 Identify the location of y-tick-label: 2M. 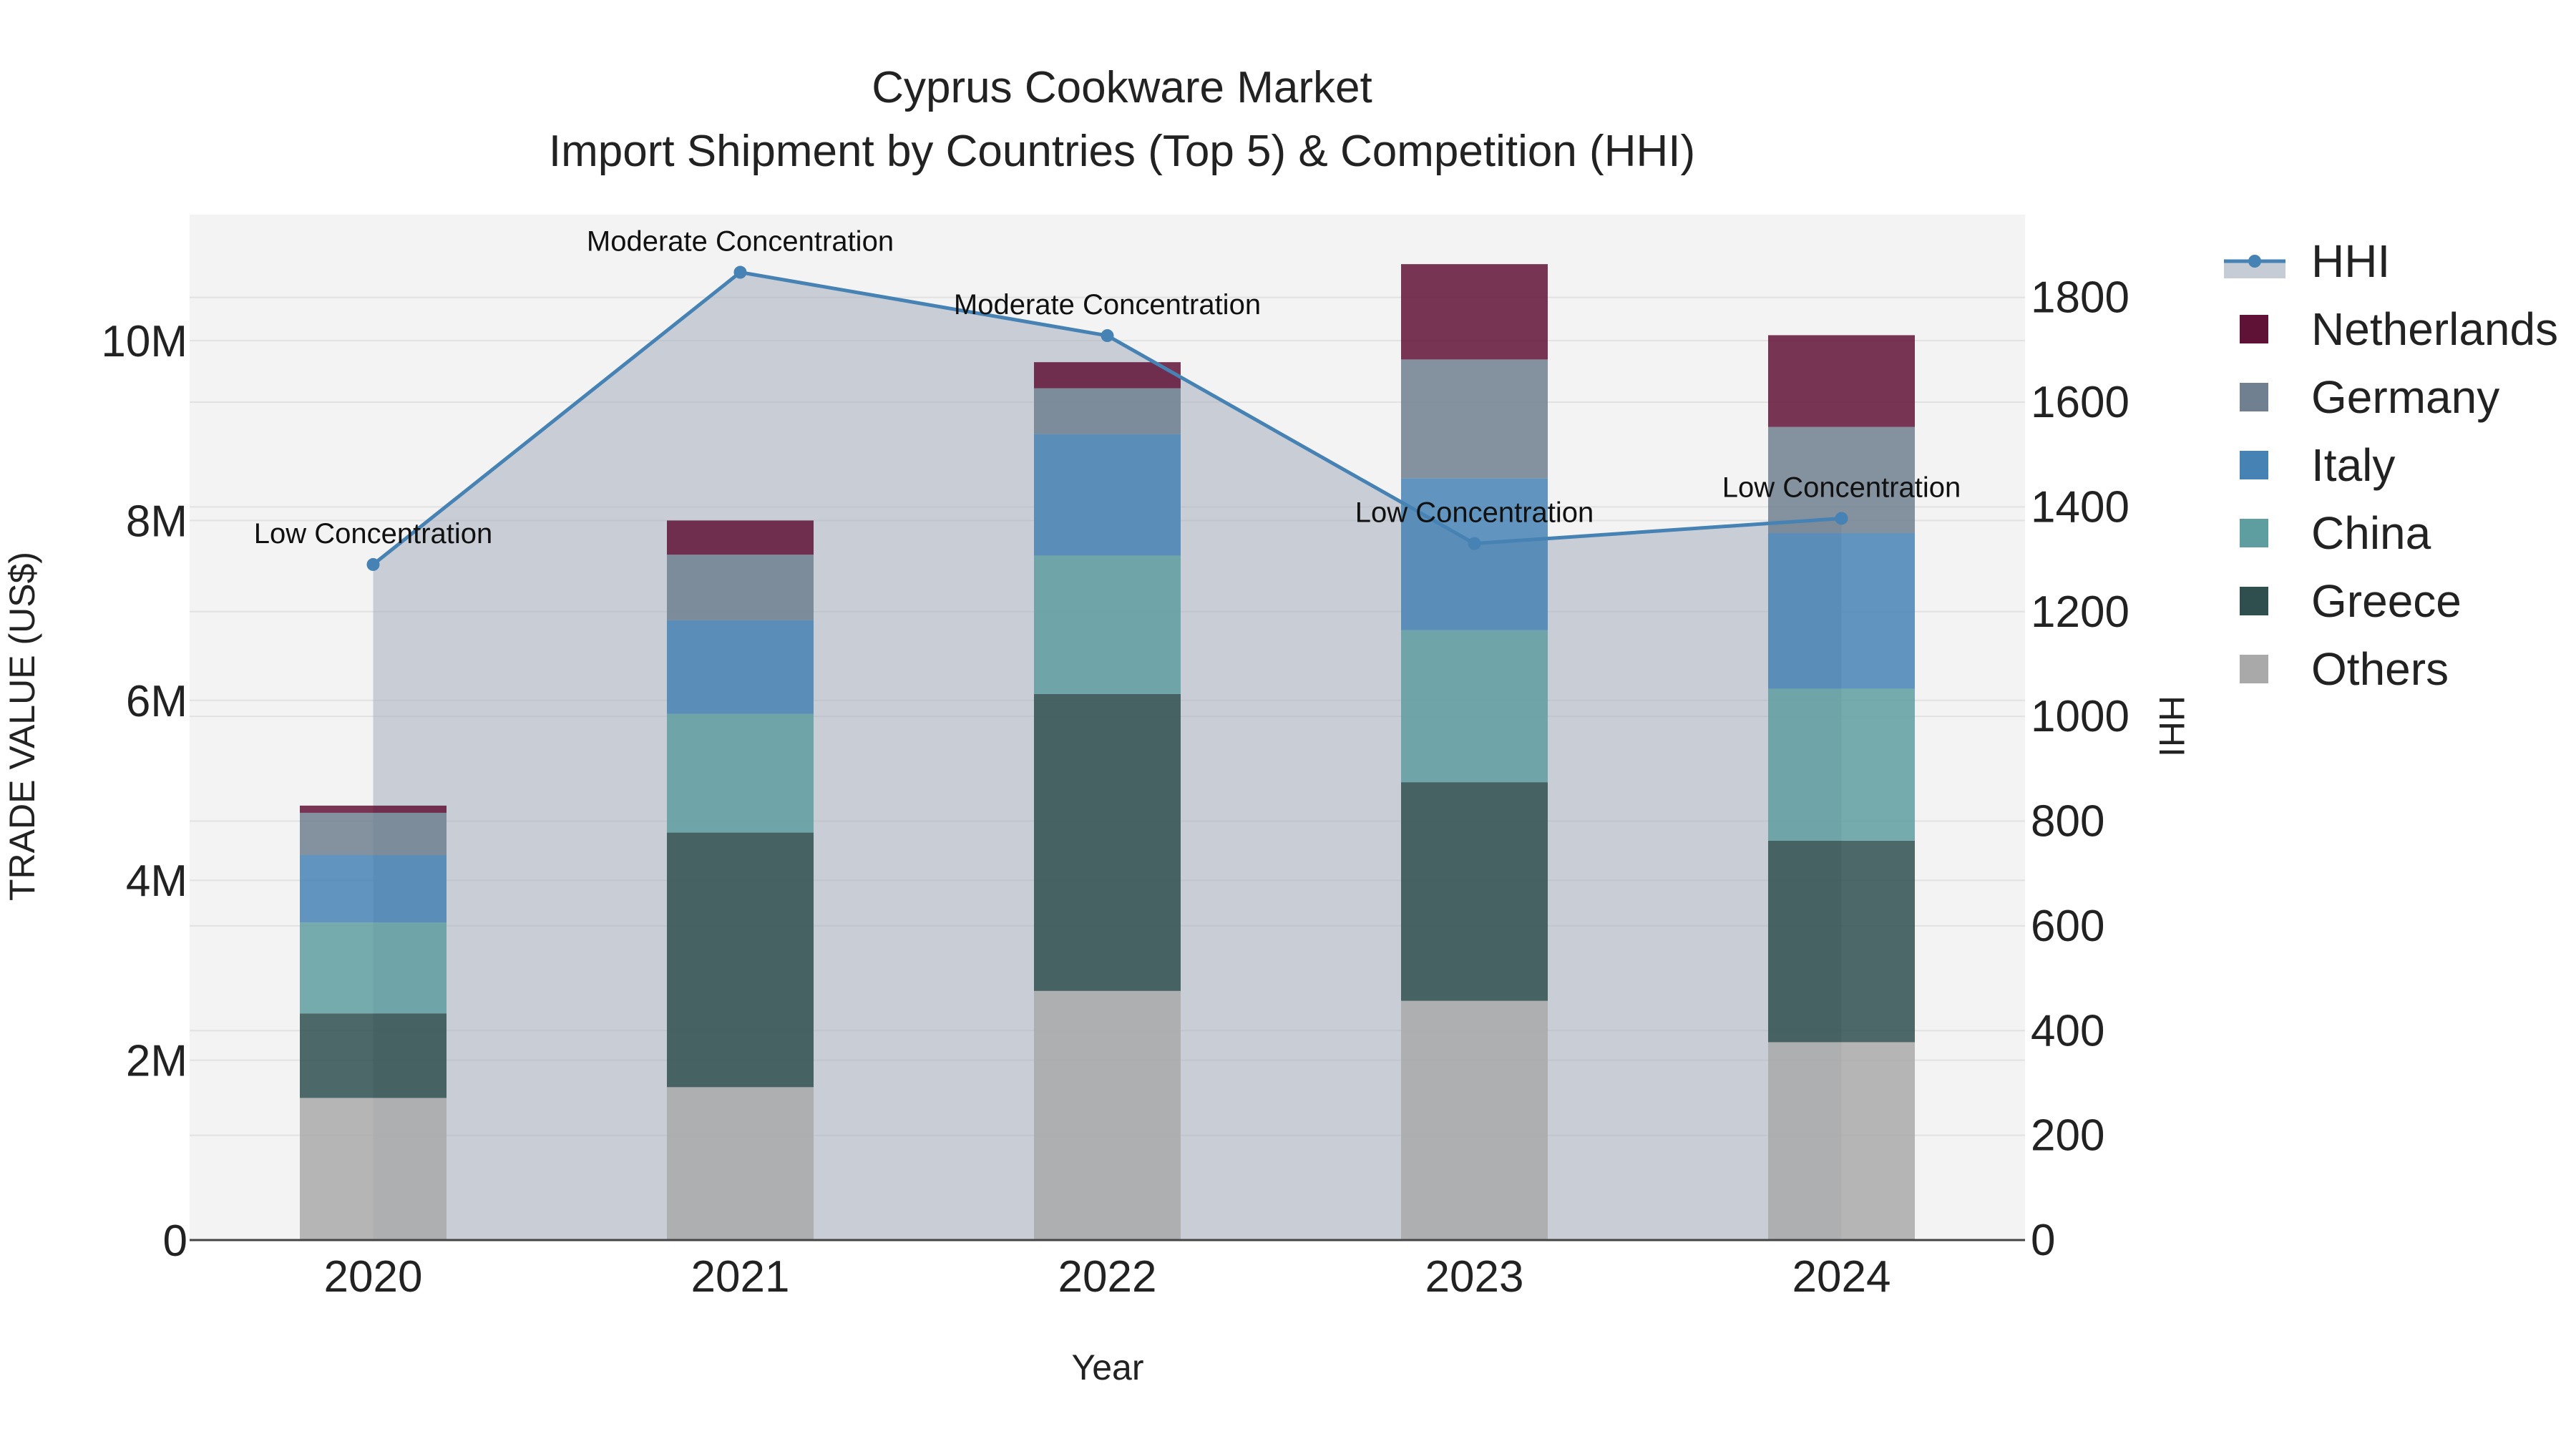
(156, 1061).